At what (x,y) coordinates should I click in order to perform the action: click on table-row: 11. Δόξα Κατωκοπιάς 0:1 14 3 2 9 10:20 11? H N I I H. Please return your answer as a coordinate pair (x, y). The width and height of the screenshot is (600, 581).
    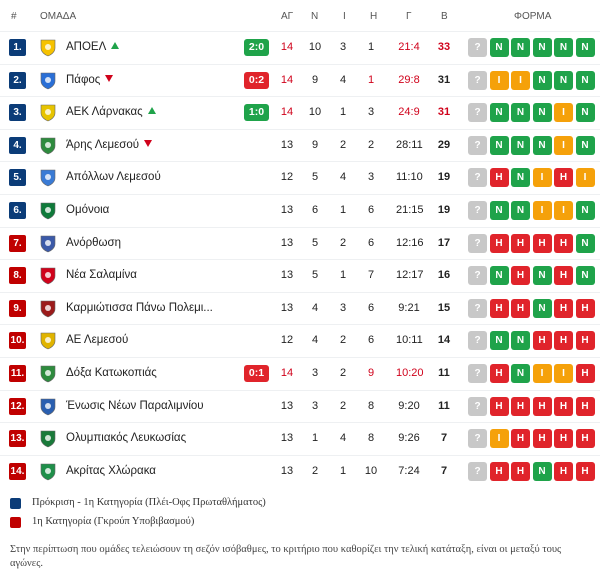
    Looking at the image, I should click on (300, 373).